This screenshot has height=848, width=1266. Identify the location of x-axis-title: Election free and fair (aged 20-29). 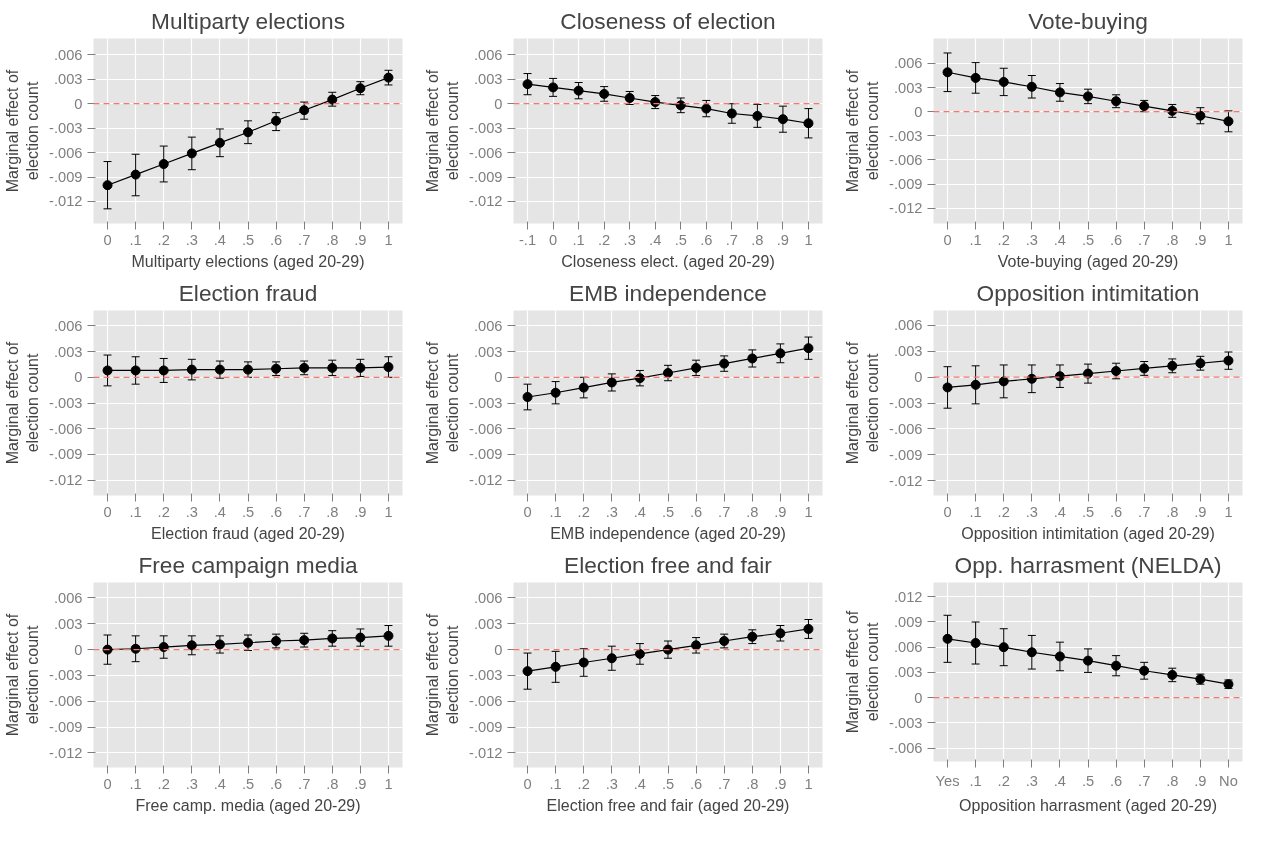
(668, 805).